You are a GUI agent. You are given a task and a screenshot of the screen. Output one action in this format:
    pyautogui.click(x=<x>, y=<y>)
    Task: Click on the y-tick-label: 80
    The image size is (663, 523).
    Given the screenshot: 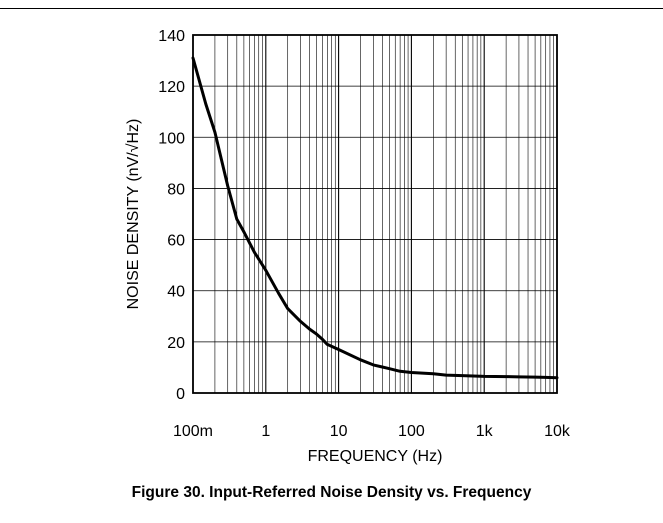 What is the action you would take?
    pyautogui.click(x=176, y=189)
    